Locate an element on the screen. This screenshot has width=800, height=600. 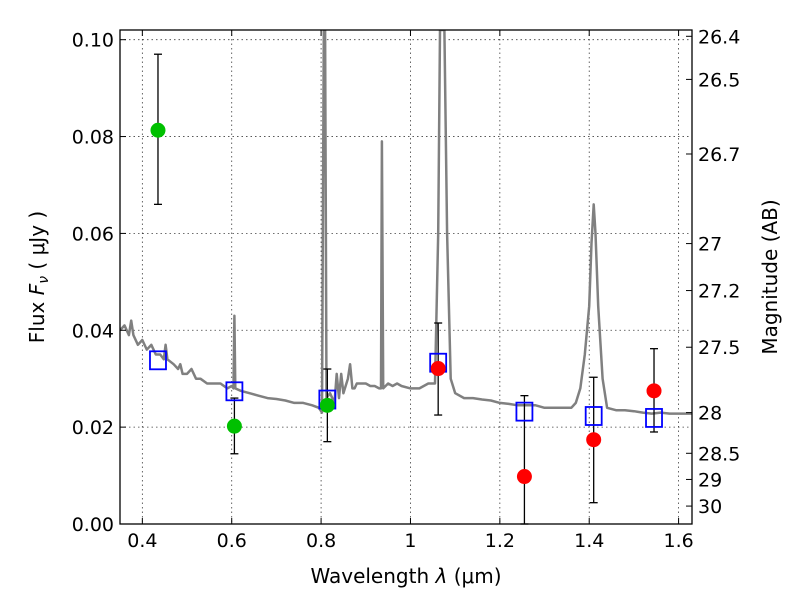
y2-tick-label: 26.5 is located at coordinates (719, 80).